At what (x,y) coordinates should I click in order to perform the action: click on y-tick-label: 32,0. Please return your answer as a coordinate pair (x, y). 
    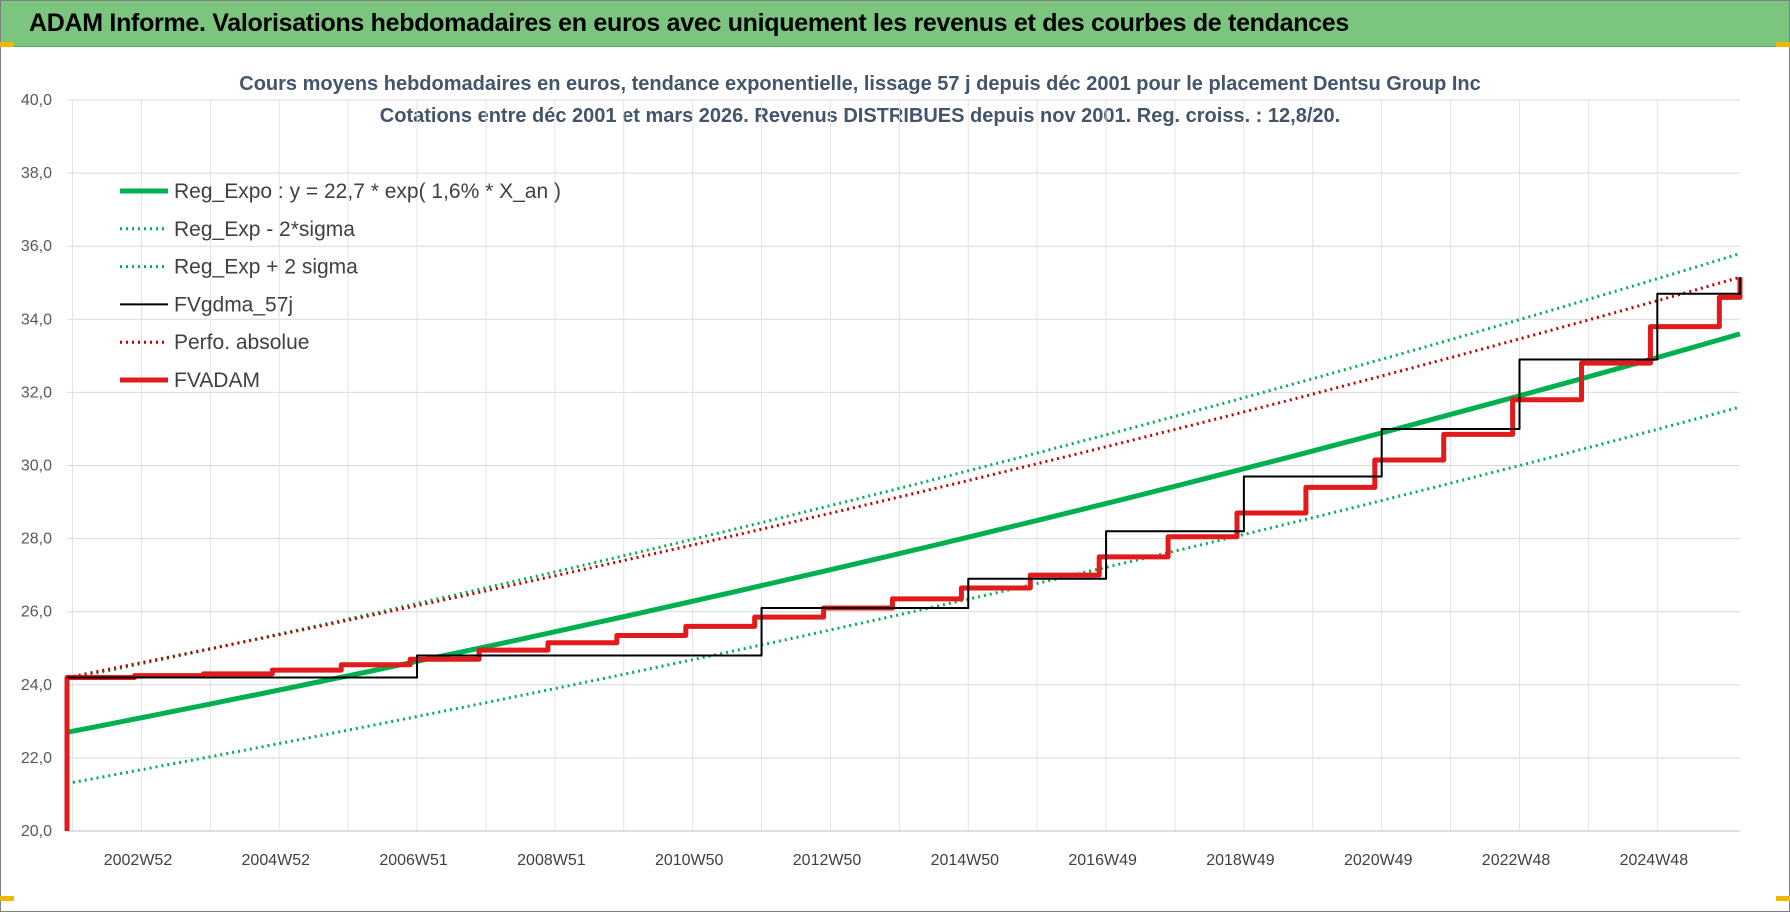
    Looking at the image, I should click on (36, 392).